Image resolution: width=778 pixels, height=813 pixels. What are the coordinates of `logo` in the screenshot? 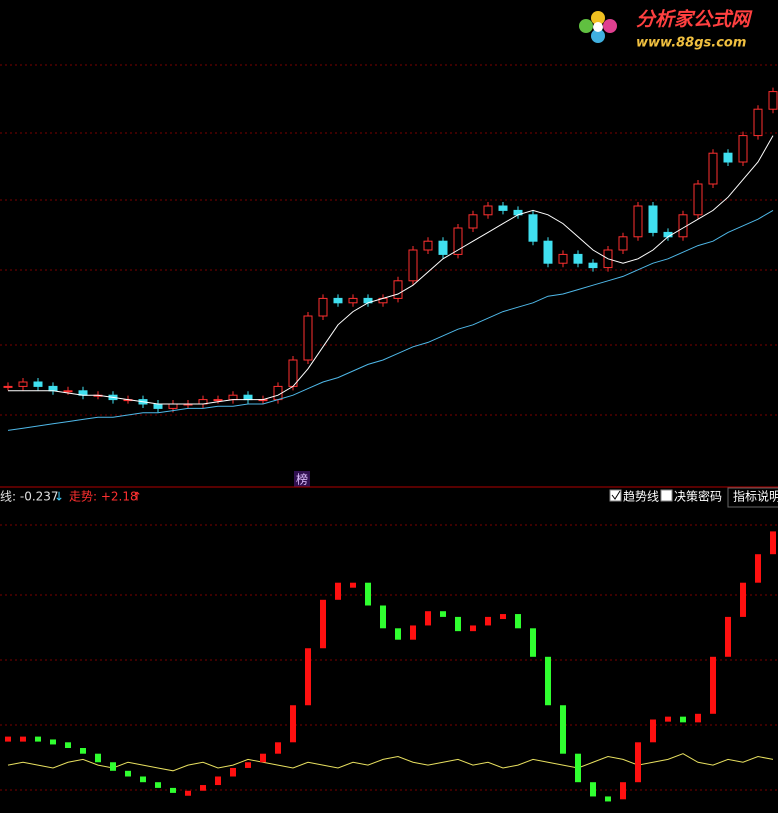 It's located at (598, 27).